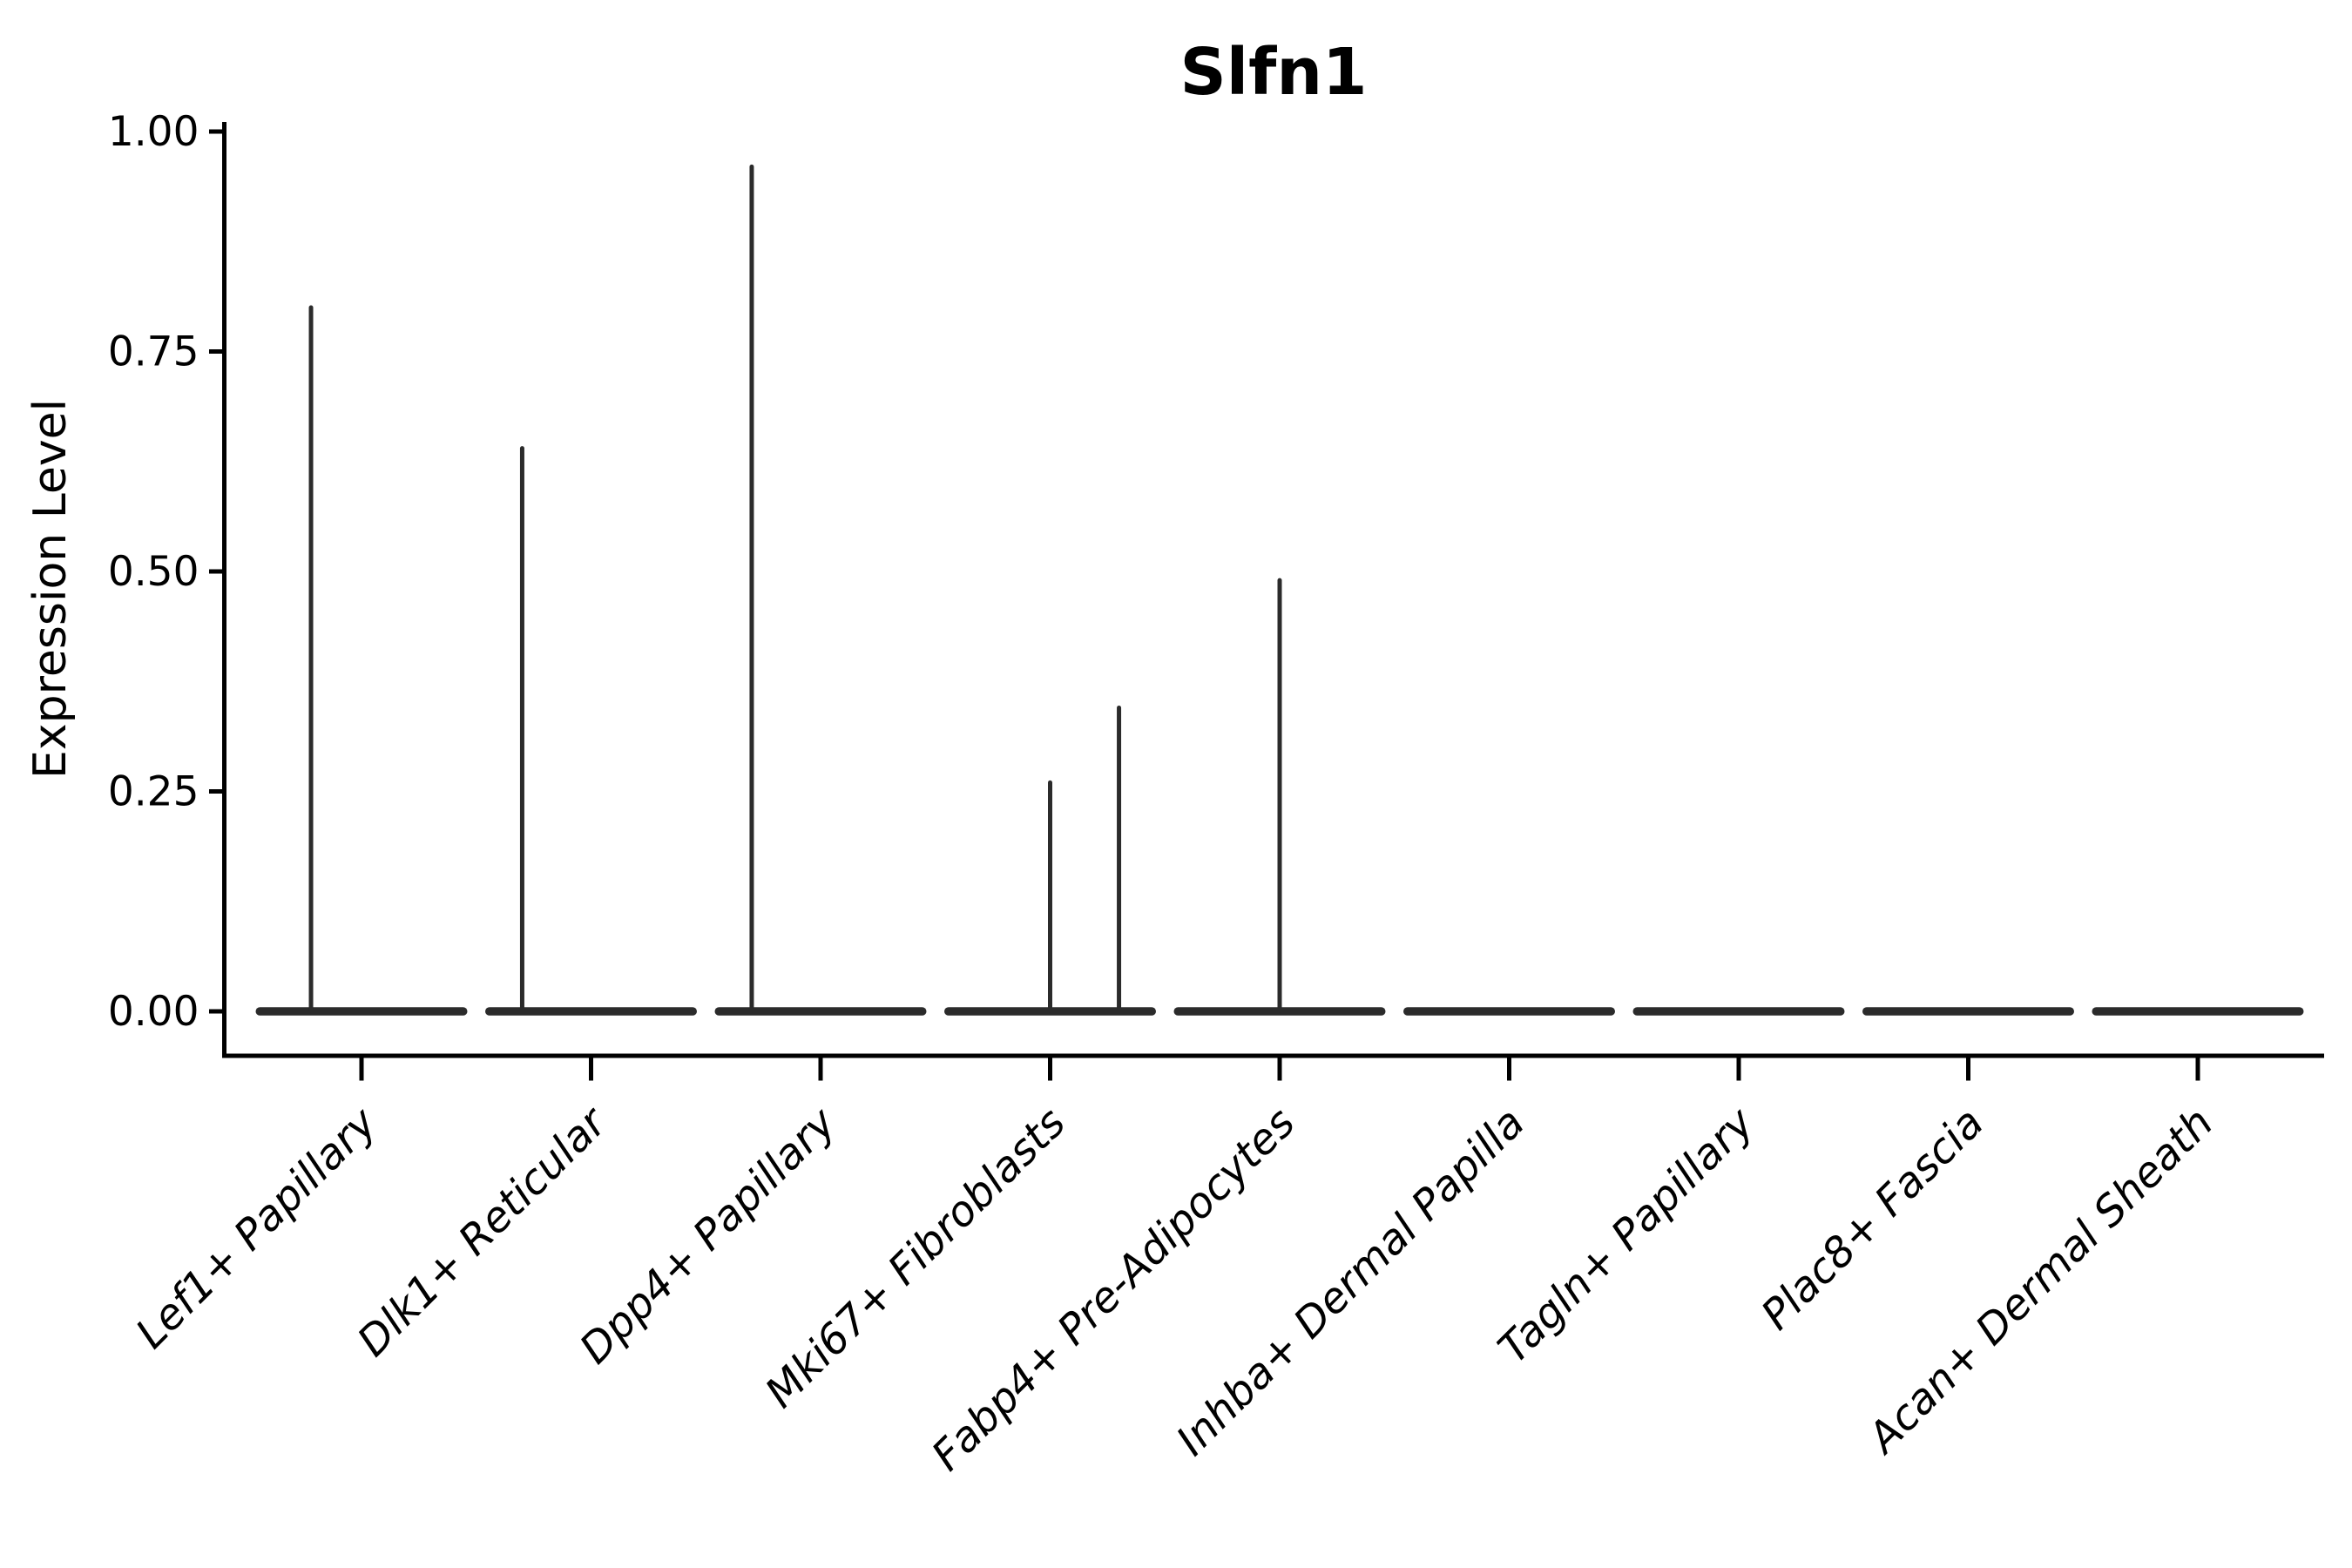 This screenshot has width=2352, height=1568. I want to click on x-tick-label: Lef1+ Papillary, so click(256, 1228).